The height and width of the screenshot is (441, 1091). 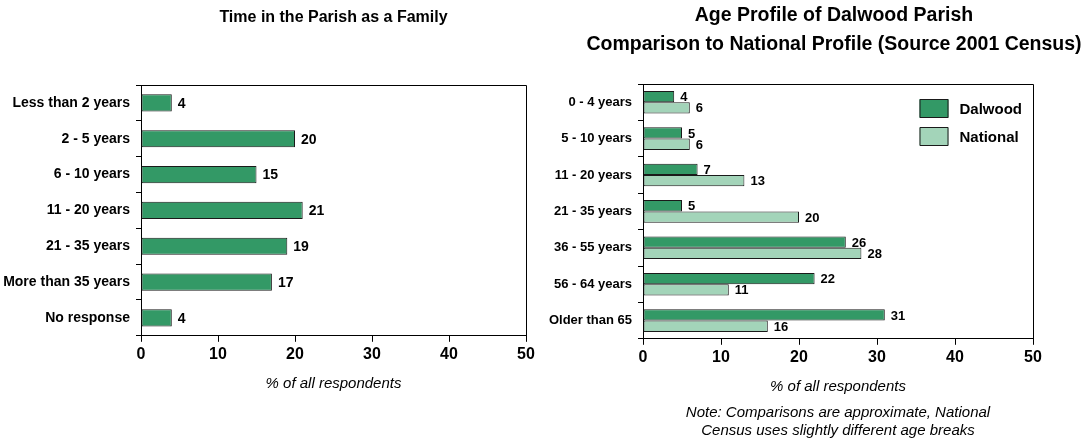 I want to click on y-tick-label: 36 - 55 years, so click(x=592, y=247).